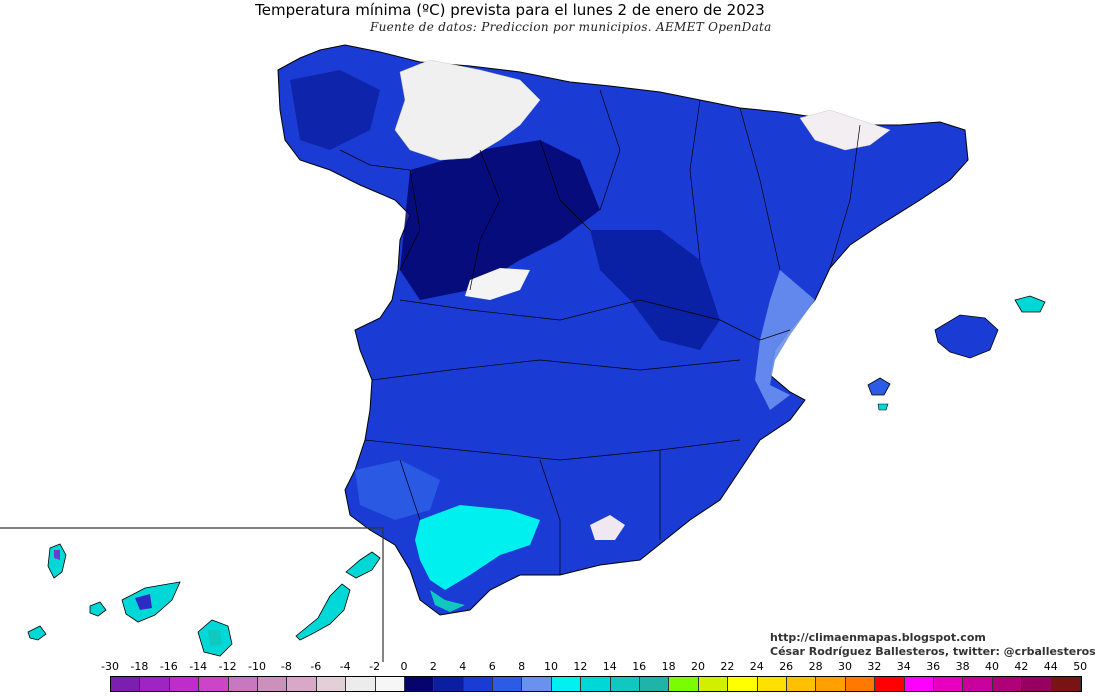  What do you see at coordinates (168, 666) in the screenshot?
I see `legend-tick-label: -16` at bounding box center [168, 666].